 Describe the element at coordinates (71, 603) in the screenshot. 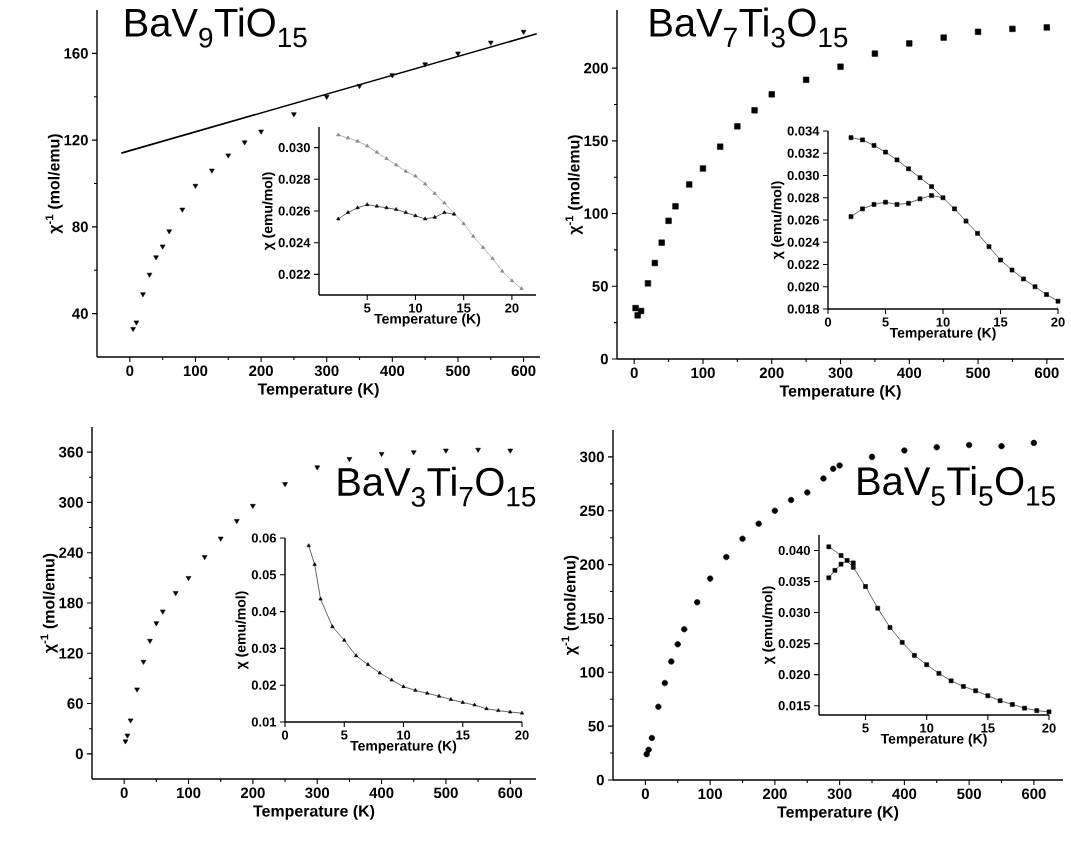

I see `y-tick-label: 180` at that location.